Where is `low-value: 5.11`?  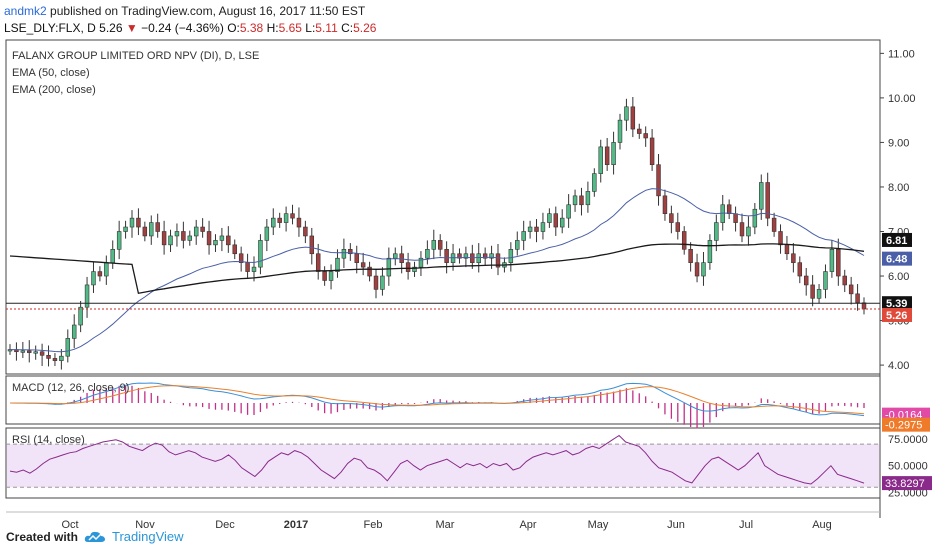 low-value: 5.11 is located at coordinates (326, 28).